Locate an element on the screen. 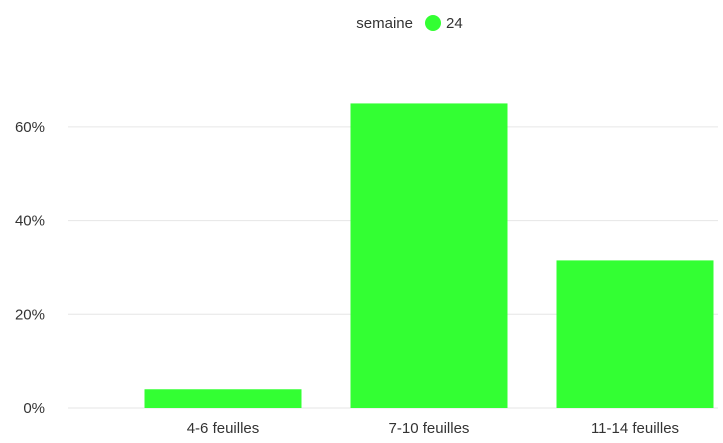  x-tick-label: 11-14 feuilles is located at coordinates (635, 428).